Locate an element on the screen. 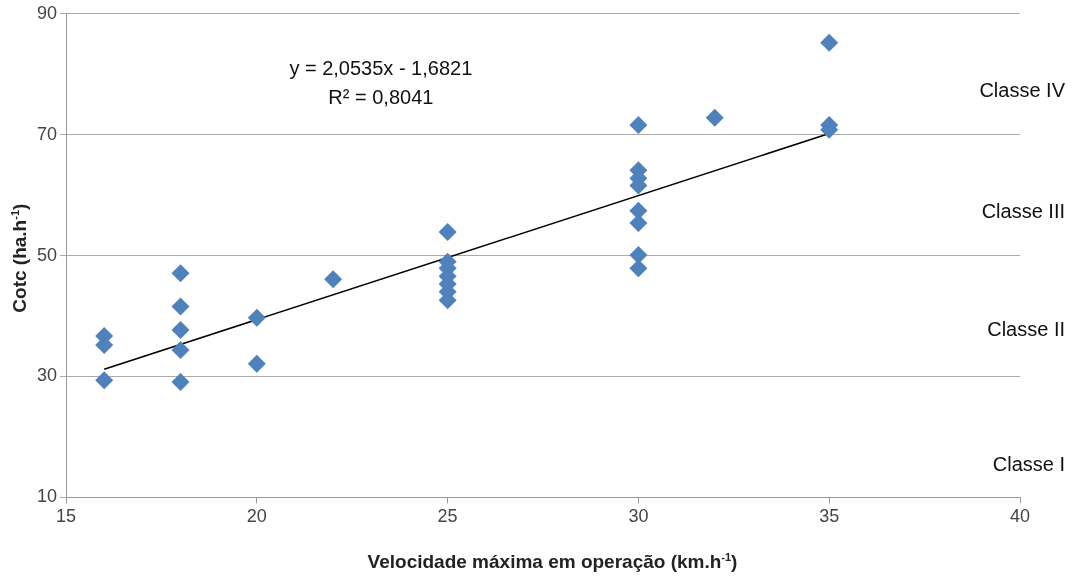  x-tick-label: 15 is located at coordinates (66, 516).